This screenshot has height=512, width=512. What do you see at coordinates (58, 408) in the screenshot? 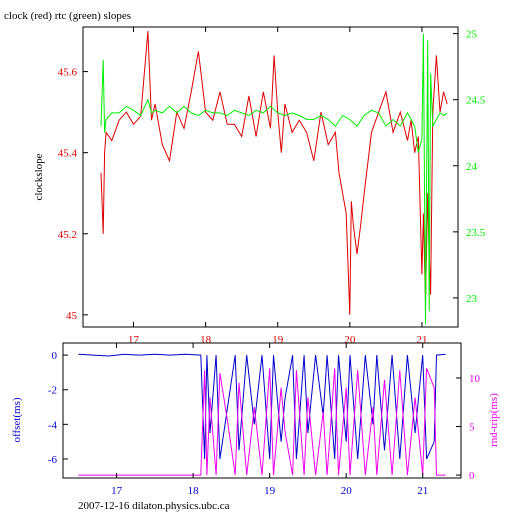
I see `bottom-left-y-ticks: 0 -2 -4 -6` at bounding box center [58, 408].